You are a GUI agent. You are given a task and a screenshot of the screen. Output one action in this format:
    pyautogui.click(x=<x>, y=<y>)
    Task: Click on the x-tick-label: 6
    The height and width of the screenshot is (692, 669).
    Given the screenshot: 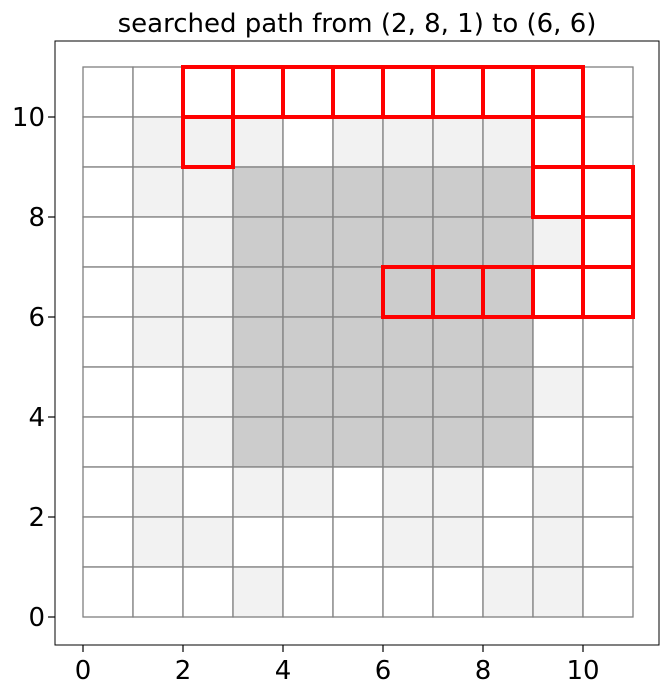 What is the action you would take?
    pyautogui.click(x=383, y=671)
    